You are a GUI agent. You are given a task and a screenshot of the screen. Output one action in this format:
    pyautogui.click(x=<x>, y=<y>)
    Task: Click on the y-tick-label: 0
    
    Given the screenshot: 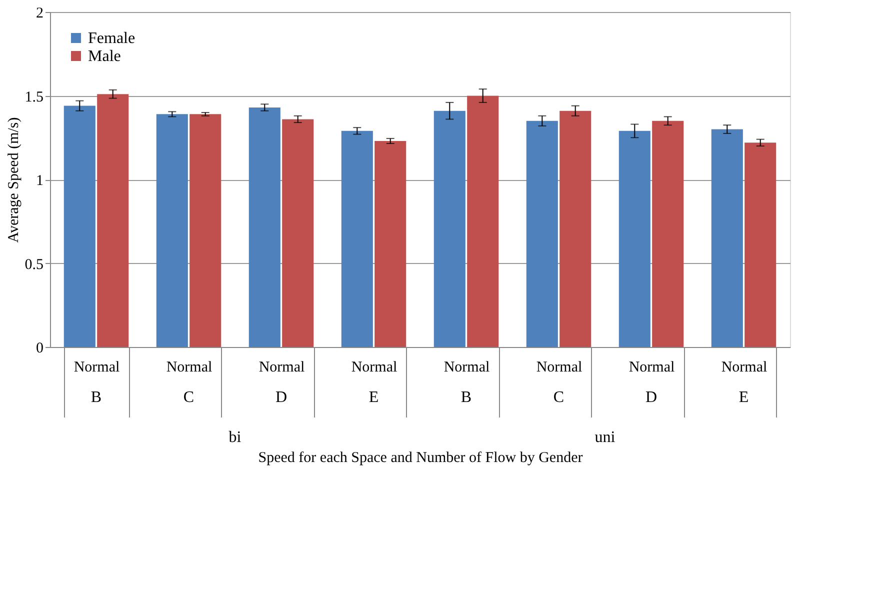 What is the action you would take?
    pyautogui.click(x=40, y=348)
    